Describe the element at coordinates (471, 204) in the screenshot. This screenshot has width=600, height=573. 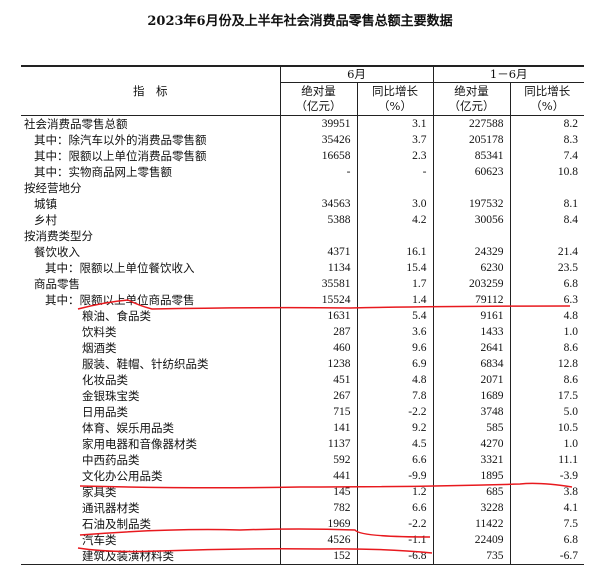
I see `h1-abs-cell: 197532` at that location.